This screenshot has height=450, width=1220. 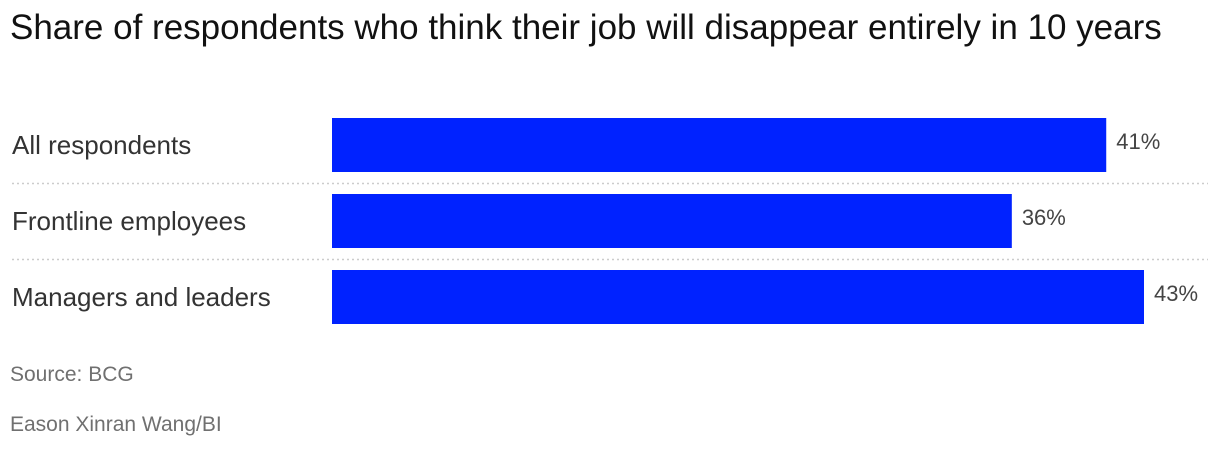 What do you see at coordinates (1044, 217) in the screenshot?
I see `value-label: 36%` at bounding box center [1044, 217].